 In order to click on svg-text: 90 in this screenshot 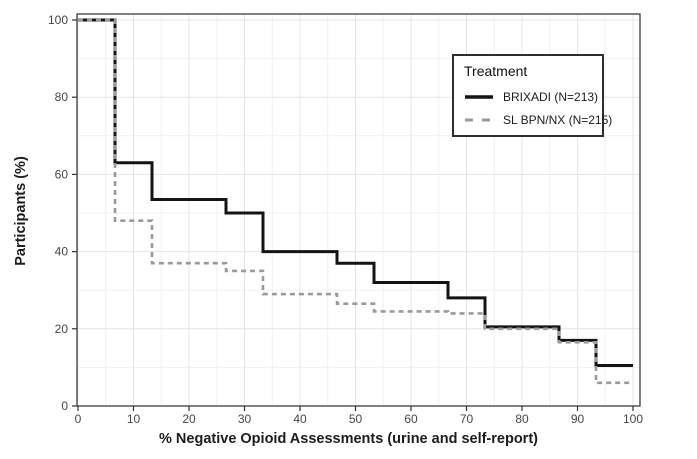, I will do `click(578, 419)`.